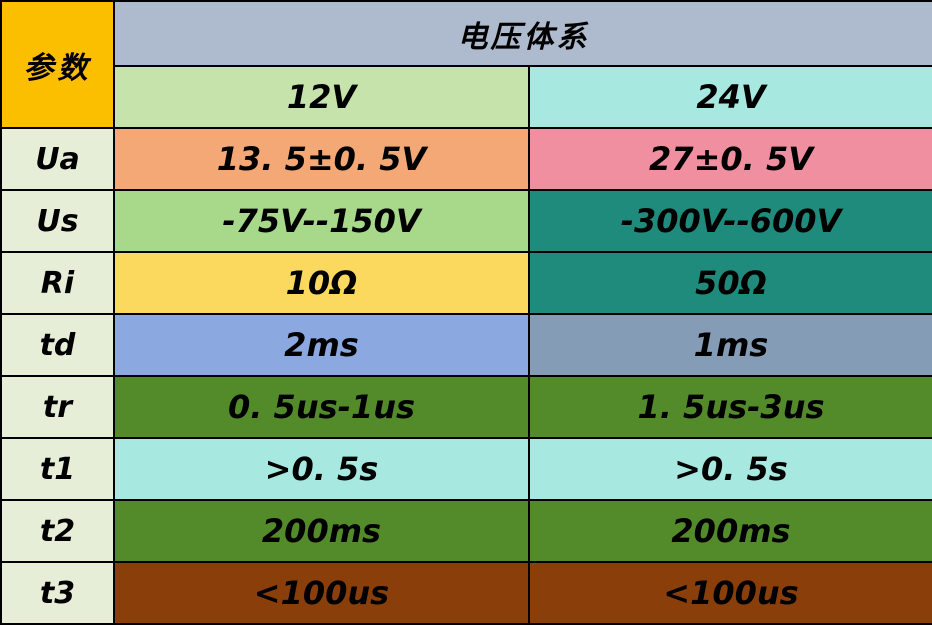 This screenshot has width=932, height=625. What do you see at coordinates (730, 407) in the screenshot?
I see `cell-tr-24v: 1. 5us-3us` at bounding box center [730, 407].